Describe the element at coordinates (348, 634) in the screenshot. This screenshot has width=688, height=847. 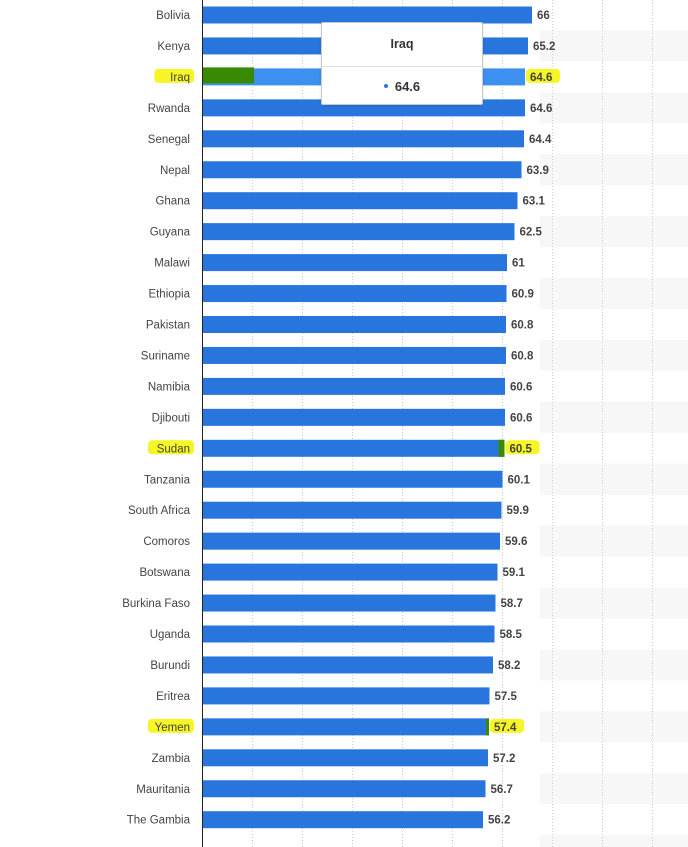
I see `bar-uganda` at that location.